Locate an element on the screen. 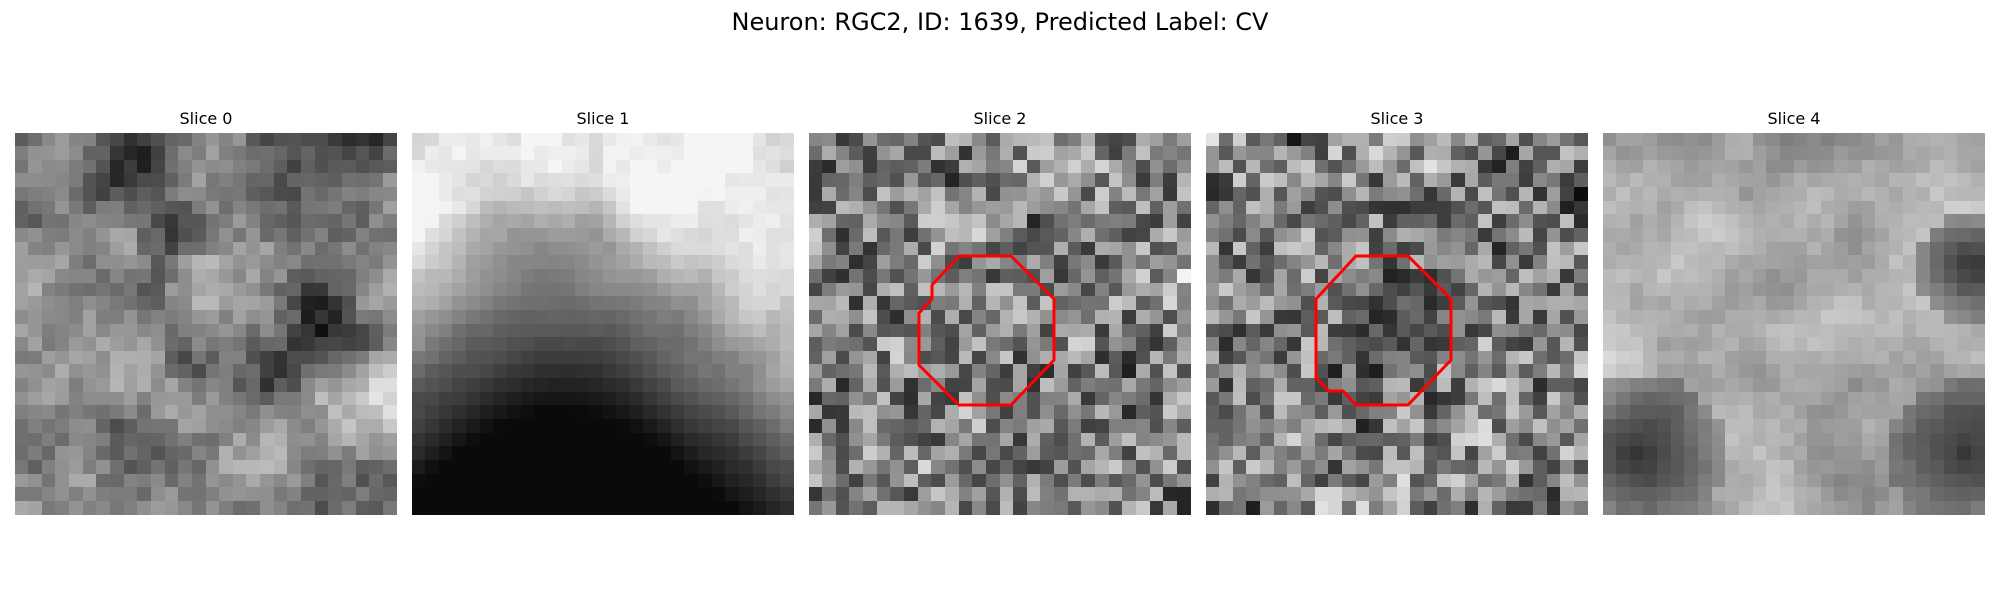 The width and height of the screenshot is (2000, 600). slice-title: Slice 3 is located at coordinates (1397, 118).